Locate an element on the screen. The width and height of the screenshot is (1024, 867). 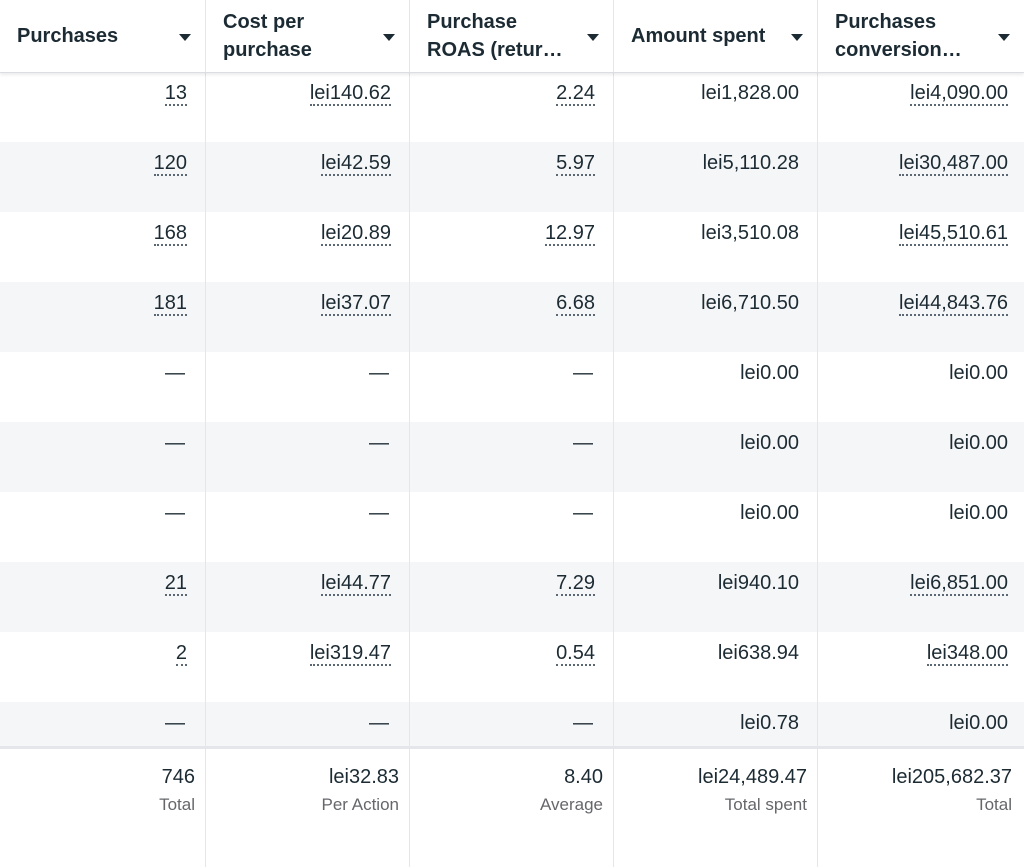
cell-value: lei6,710.50 is located at coordinates (750, 303).